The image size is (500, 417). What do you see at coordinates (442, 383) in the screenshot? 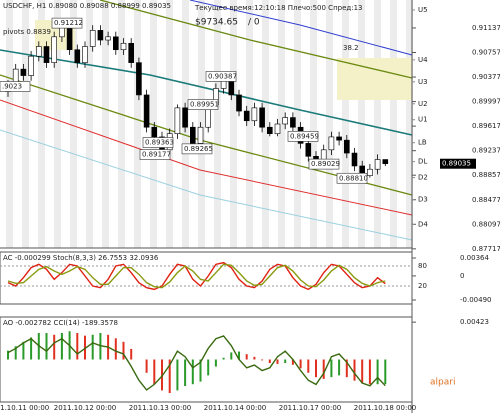
I see `logo: alpari` at bounding box center [442, 383].